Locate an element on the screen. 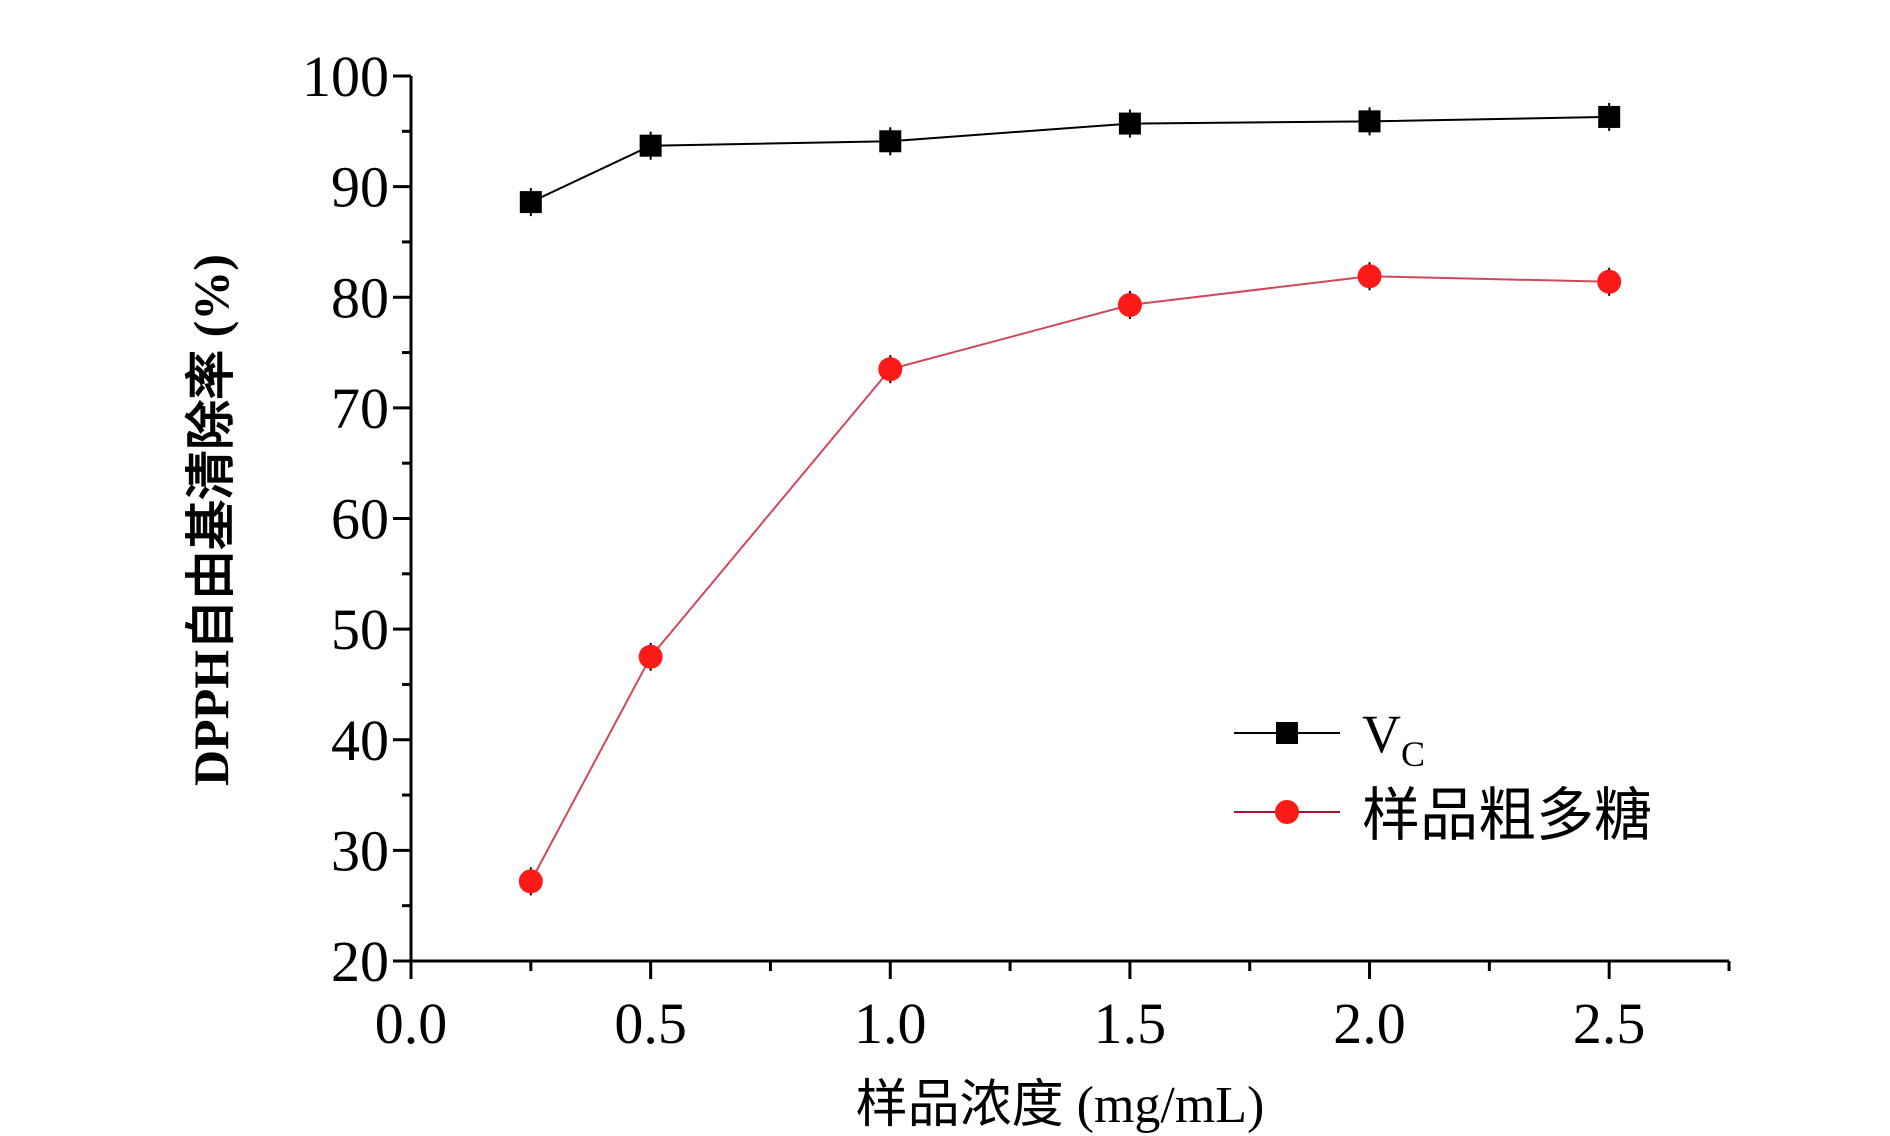 The height and width of the screenshot is (1136, 1890). y-tick-label: 80 is located at coordinates (360, 297).